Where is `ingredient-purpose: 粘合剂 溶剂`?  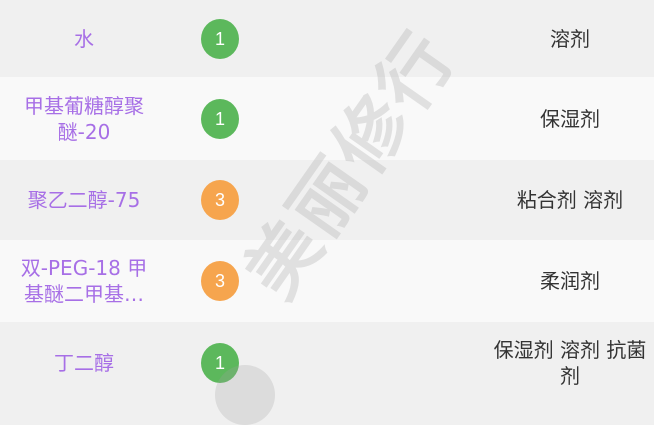 ingredient-purpose: 粘合剂 溶剂 is located at coordinates (570, 200).